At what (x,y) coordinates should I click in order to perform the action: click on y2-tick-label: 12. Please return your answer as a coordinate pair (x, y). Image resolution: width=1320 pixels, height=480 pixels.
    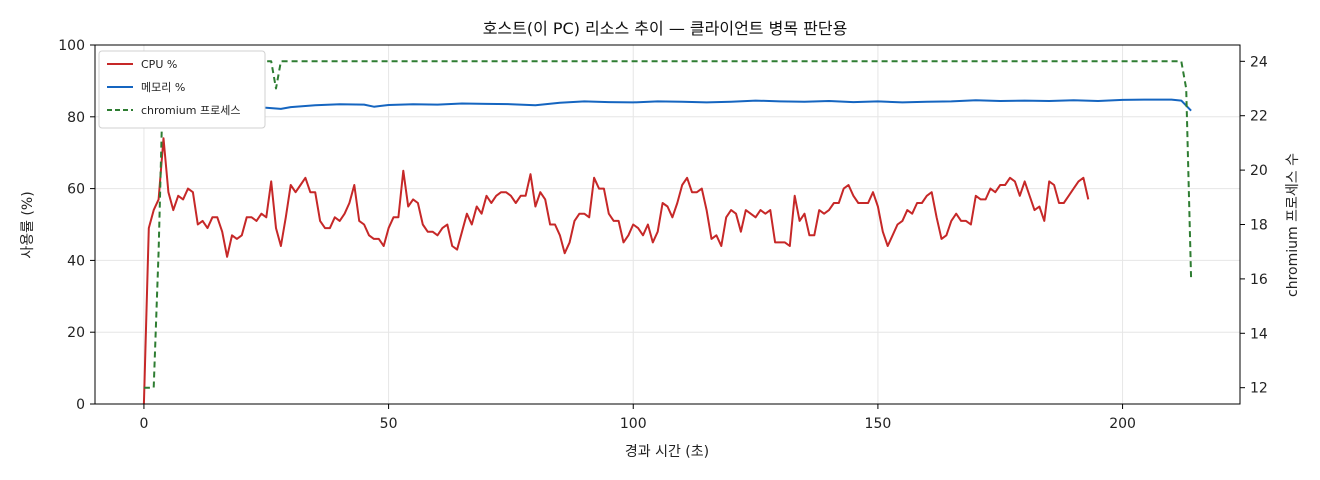
    Looking at the image, I should click on (1259, 389).